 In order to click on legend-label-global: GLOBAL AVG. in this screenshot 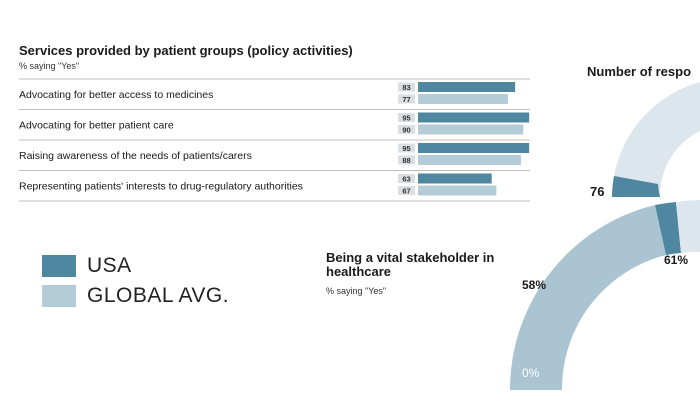, I will do `click(158, 295)`.